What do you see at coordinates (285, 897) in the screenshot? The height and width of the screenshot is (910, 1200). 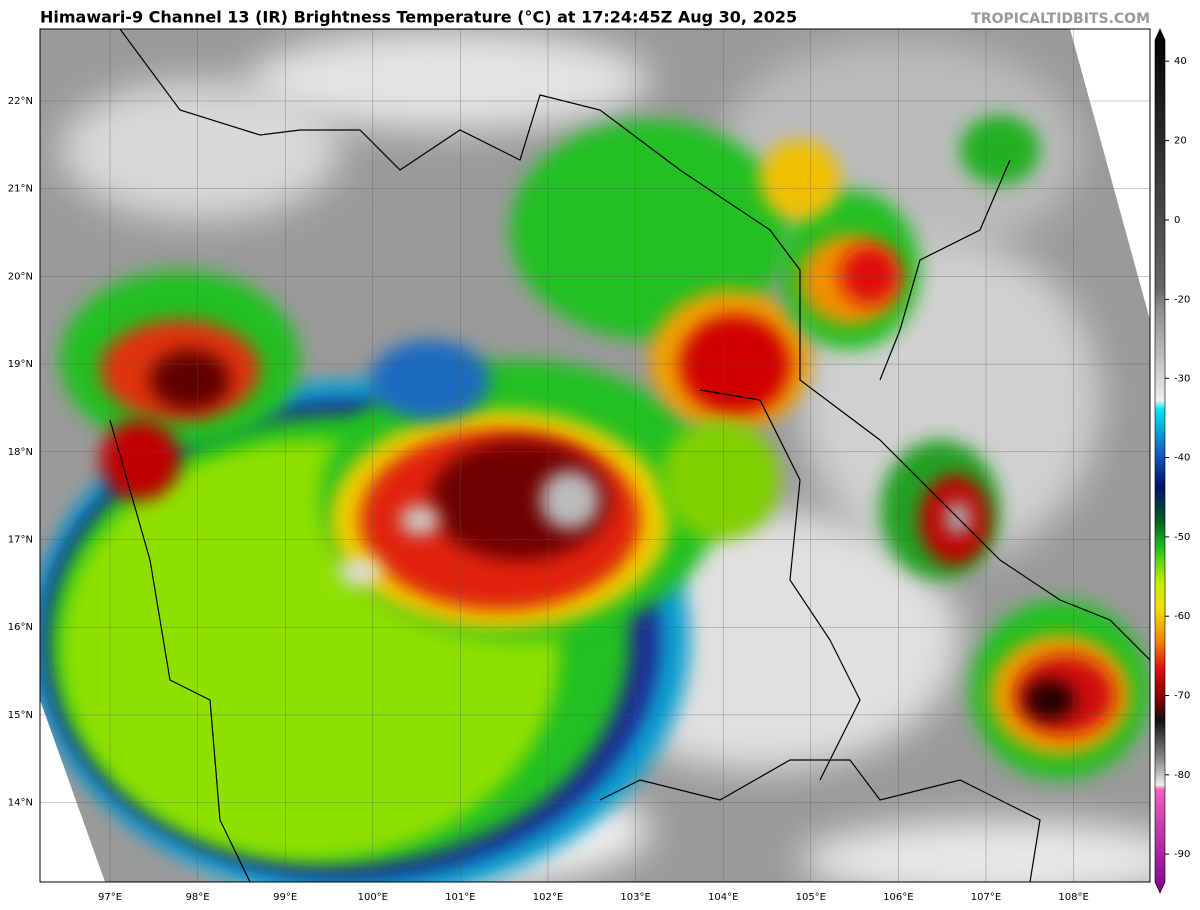 I see `longitude-label: 99°E` at bounding box center [285, 897].